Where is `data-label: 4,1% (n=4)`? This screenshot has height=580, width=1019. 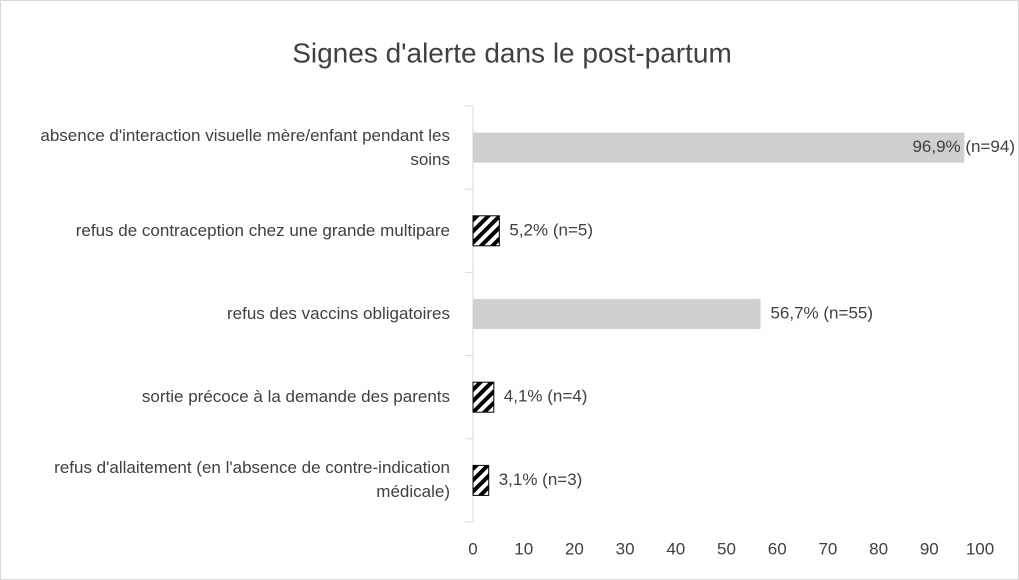
data-label: 4,1% (n=4) is located at coordinates (546, 396).